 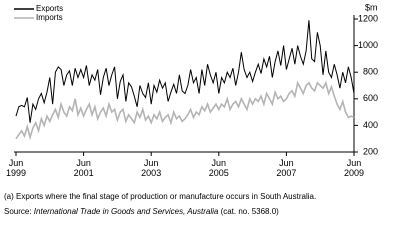 What do you see at coordinates (16, 168) in the screenshot?
I see `x-tick-label: Jun 1999` at bounding box center [16, 168].